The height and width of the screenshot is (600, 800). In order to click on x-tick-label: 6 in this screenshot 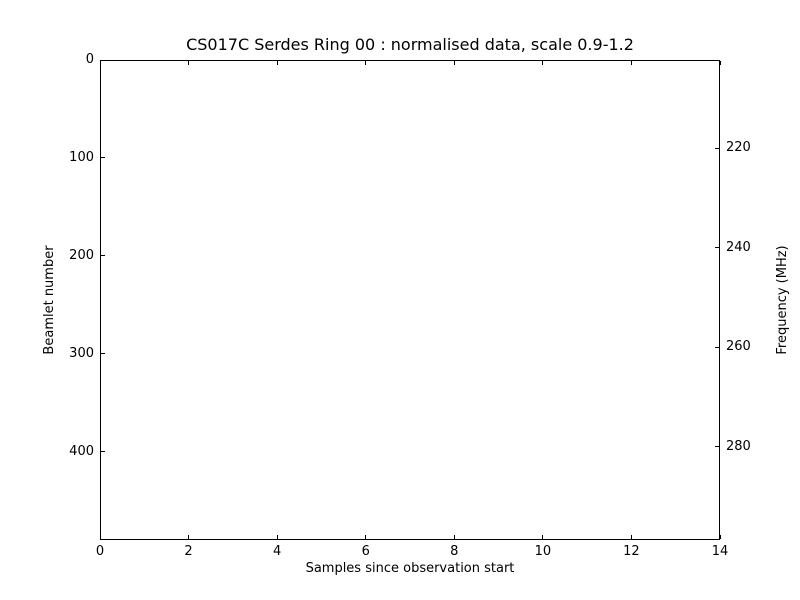, I will do `click(365, 551)`.